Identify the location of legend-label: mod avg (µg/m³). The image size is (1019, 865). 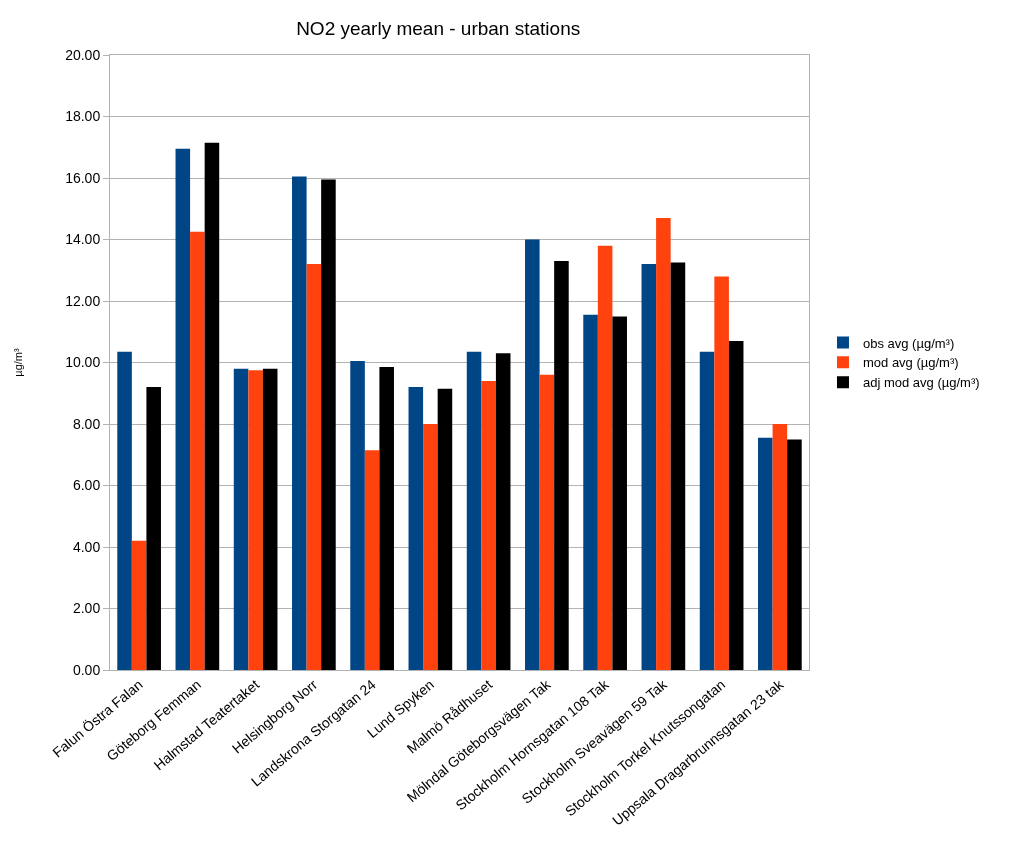
(910, 363).